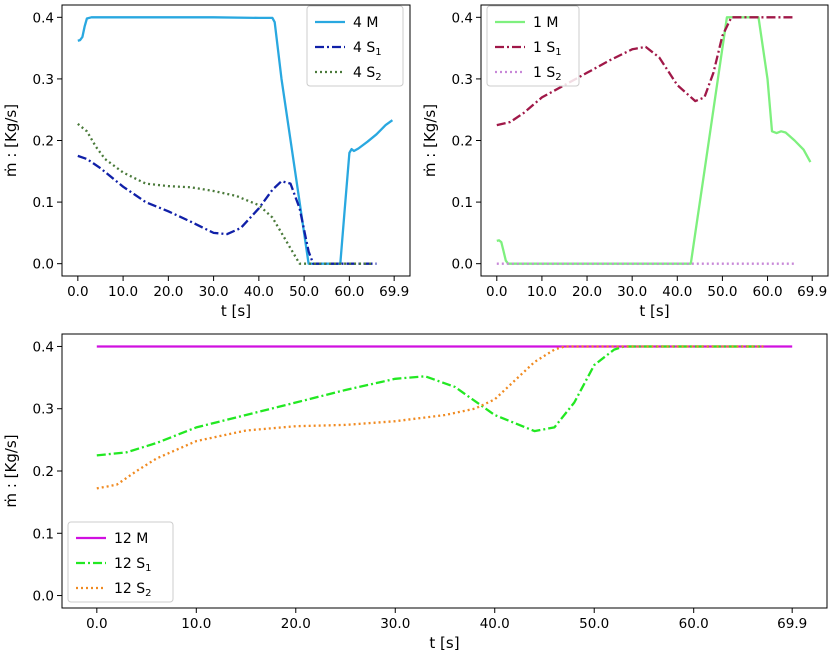 The height and width of the screenshot is (657, 830). I want to click on legend-label: 1 S2, so click(547, 74).